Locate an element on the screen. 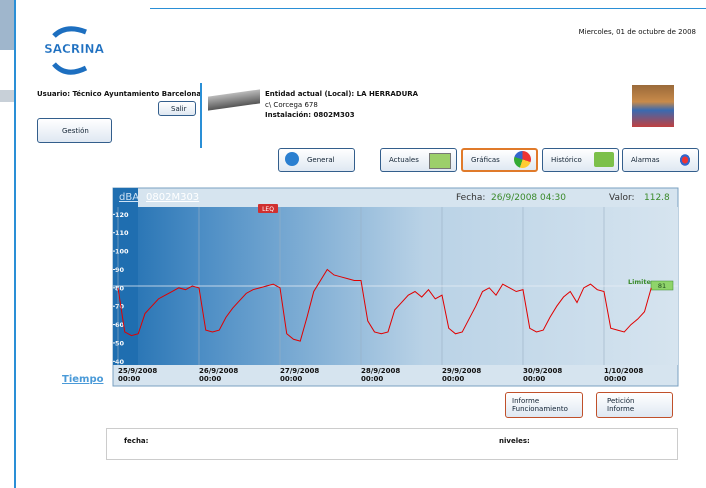 The width and height of the screenshot is (706, 488). logout-label: Salir is located at coordinates (179, 108).